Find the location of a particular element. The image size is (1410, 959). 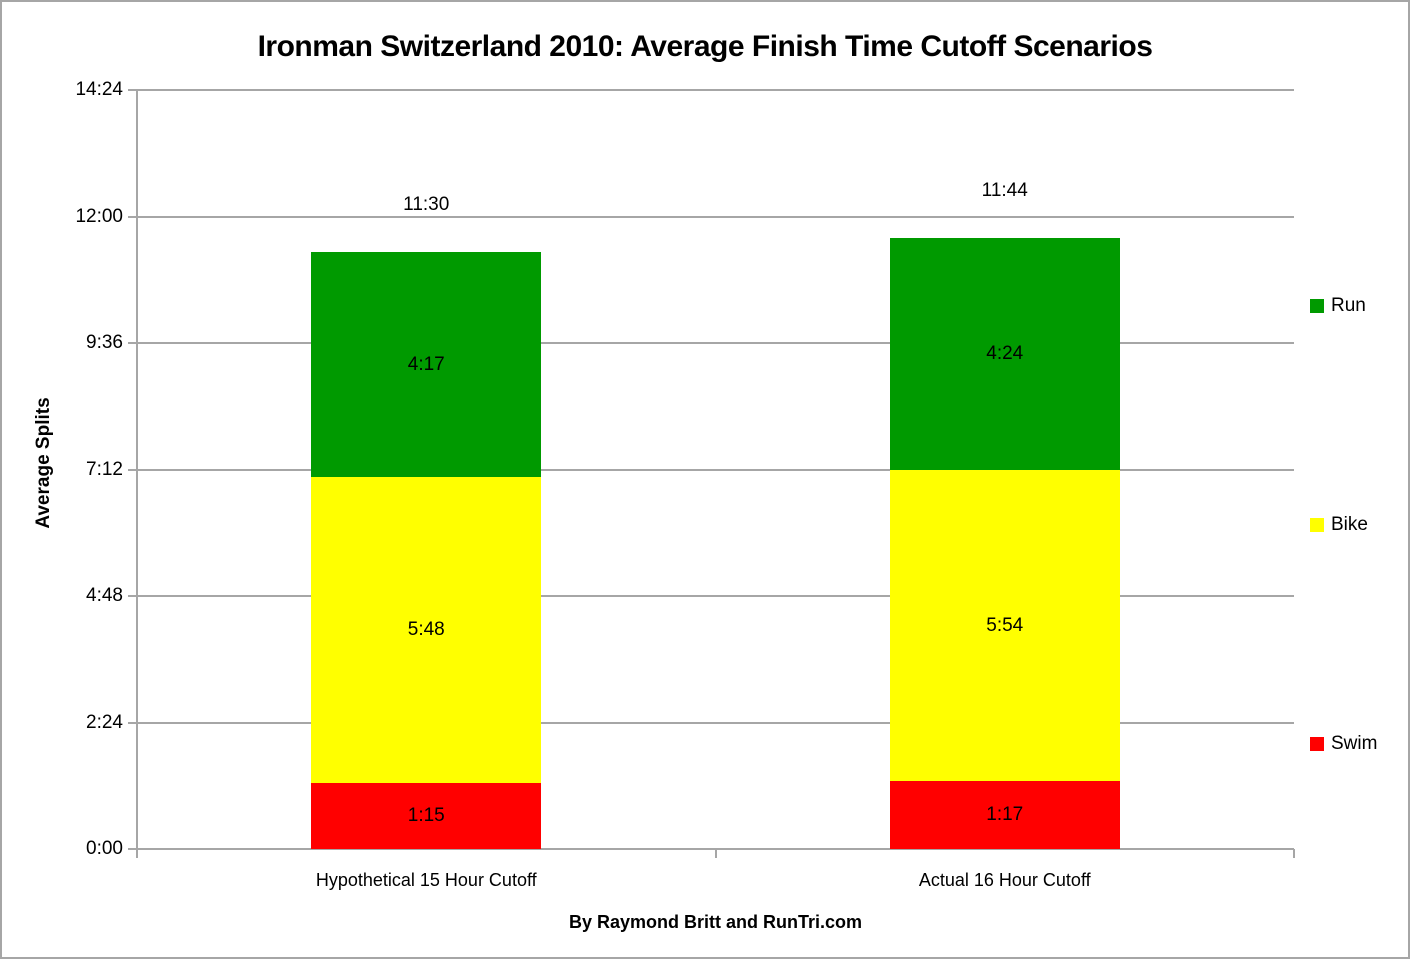

bar-segment-swim: 1:17 is located at coordinates (1004, 815).